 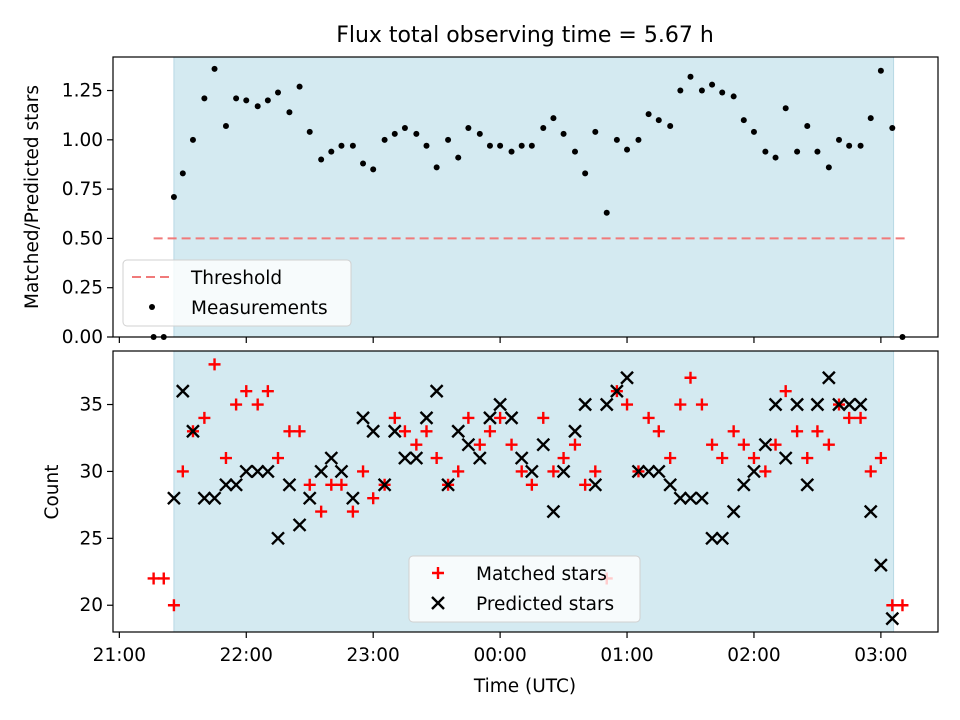 I want to click on x-tick-label: 01:00, so click(x=626, y=655).